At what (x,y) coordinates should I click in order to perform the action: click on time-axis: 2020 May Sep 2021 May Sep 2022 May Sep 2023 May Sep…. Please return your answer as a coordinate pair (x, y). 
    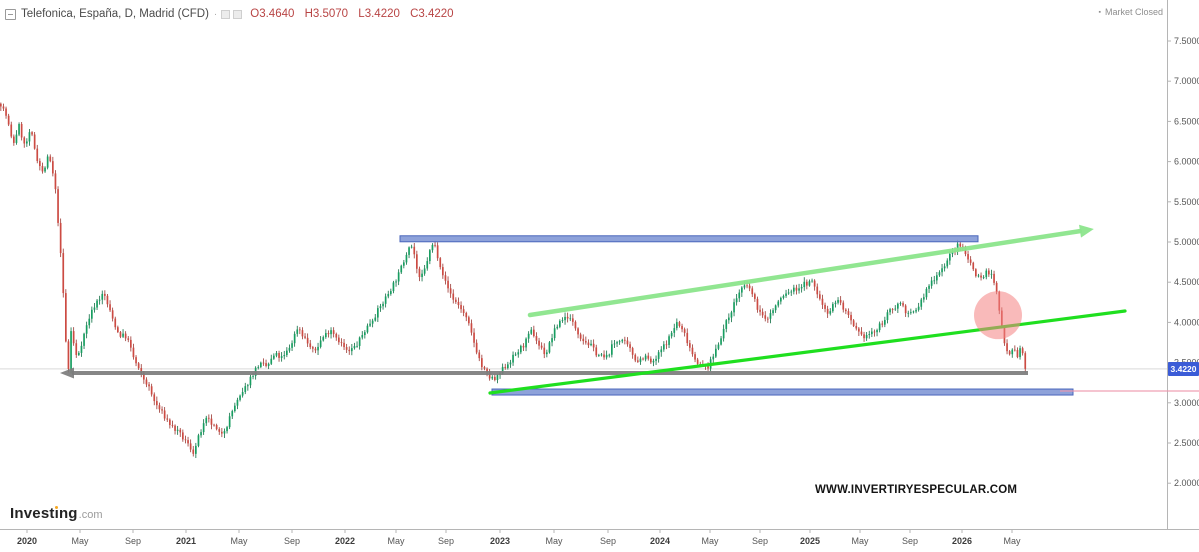
    Looking at the image, I should click on (599, 537).